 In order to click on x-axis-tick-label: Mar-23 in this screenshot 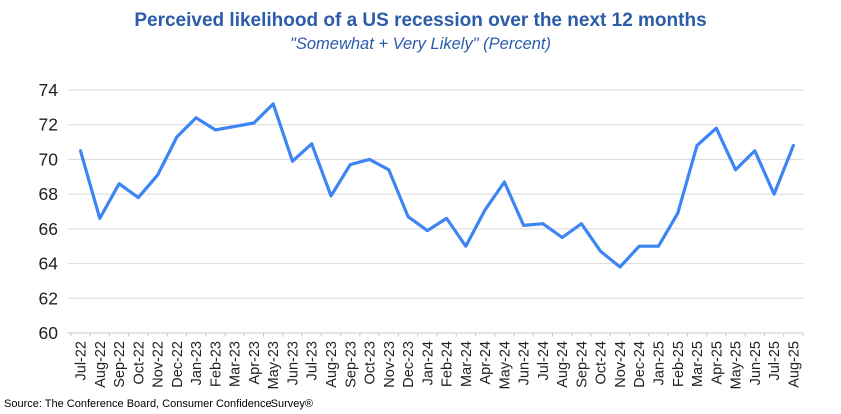, I will do `click(236, 364)`.